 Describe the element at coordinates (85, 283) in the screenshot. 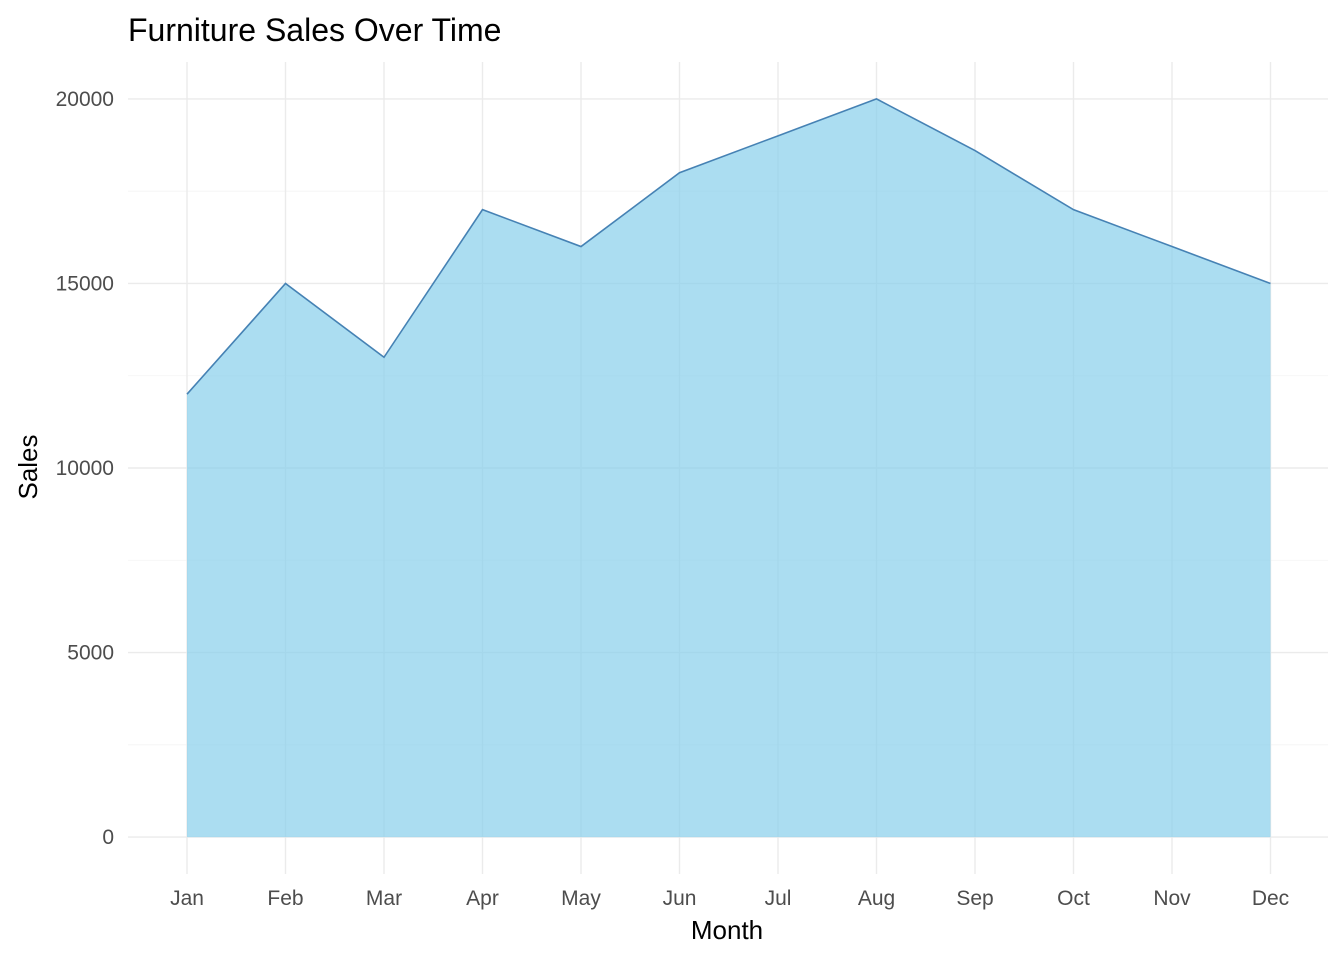

I see `y-tick-label: 15000` at that location.